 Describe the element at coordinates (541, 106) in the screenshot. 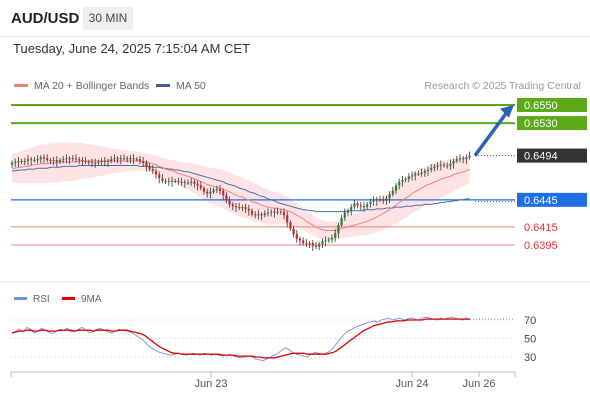

I see `level-label-0.6550: 0.6550` at that location.